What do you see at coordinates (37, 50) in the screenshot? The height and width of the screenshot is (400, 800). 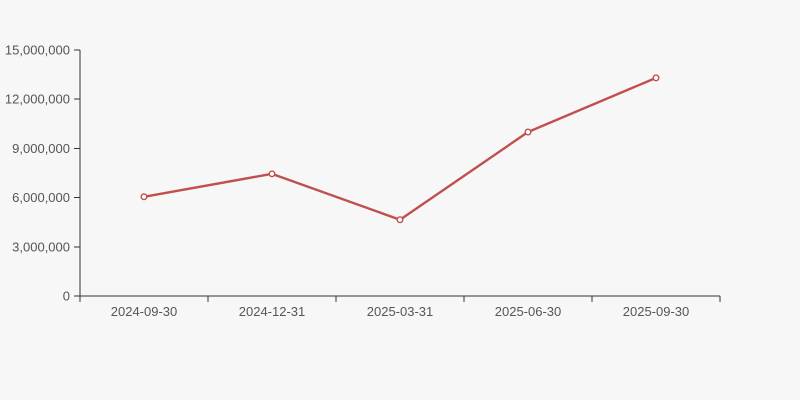 I see `y-axis-tick-label: 15,000,000` at bounding box center [37, 50].